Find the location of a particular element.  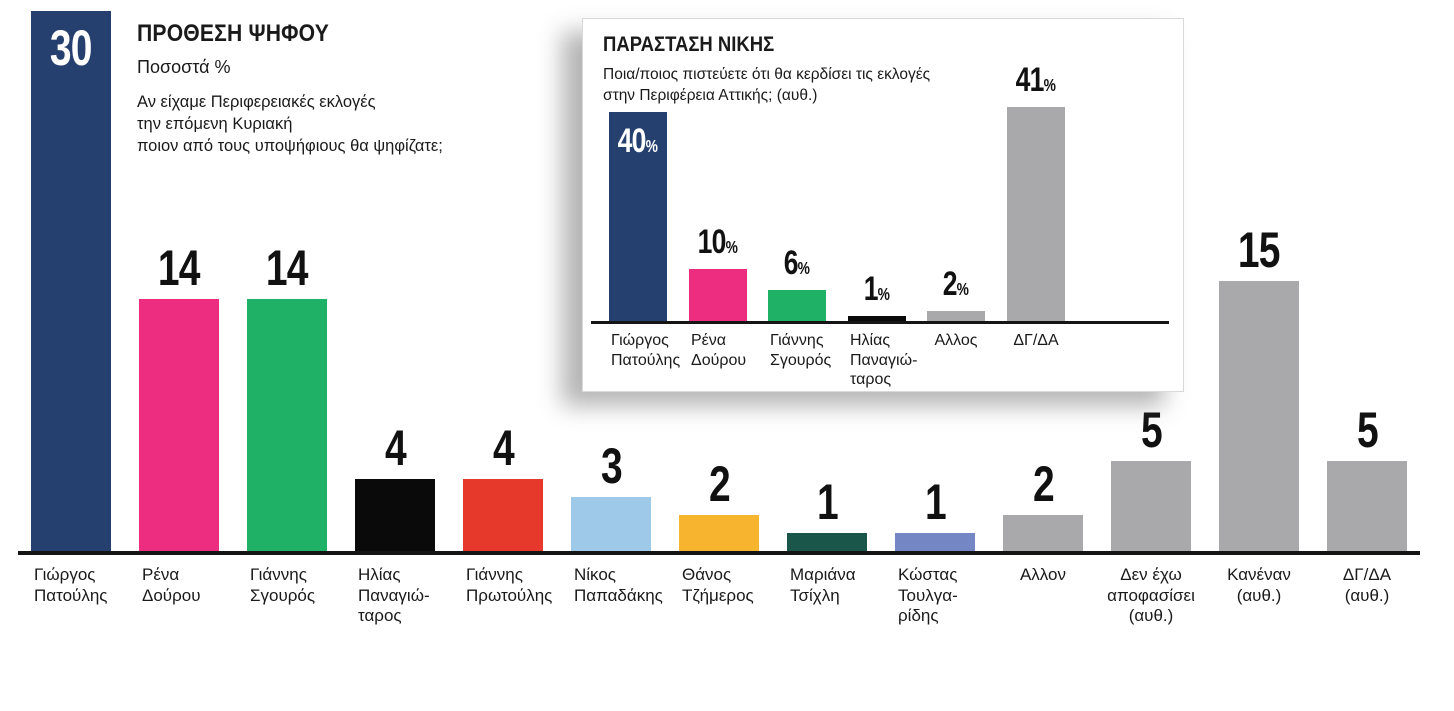

bar-label-line: Ρένα is located at coordinates (161, 574).